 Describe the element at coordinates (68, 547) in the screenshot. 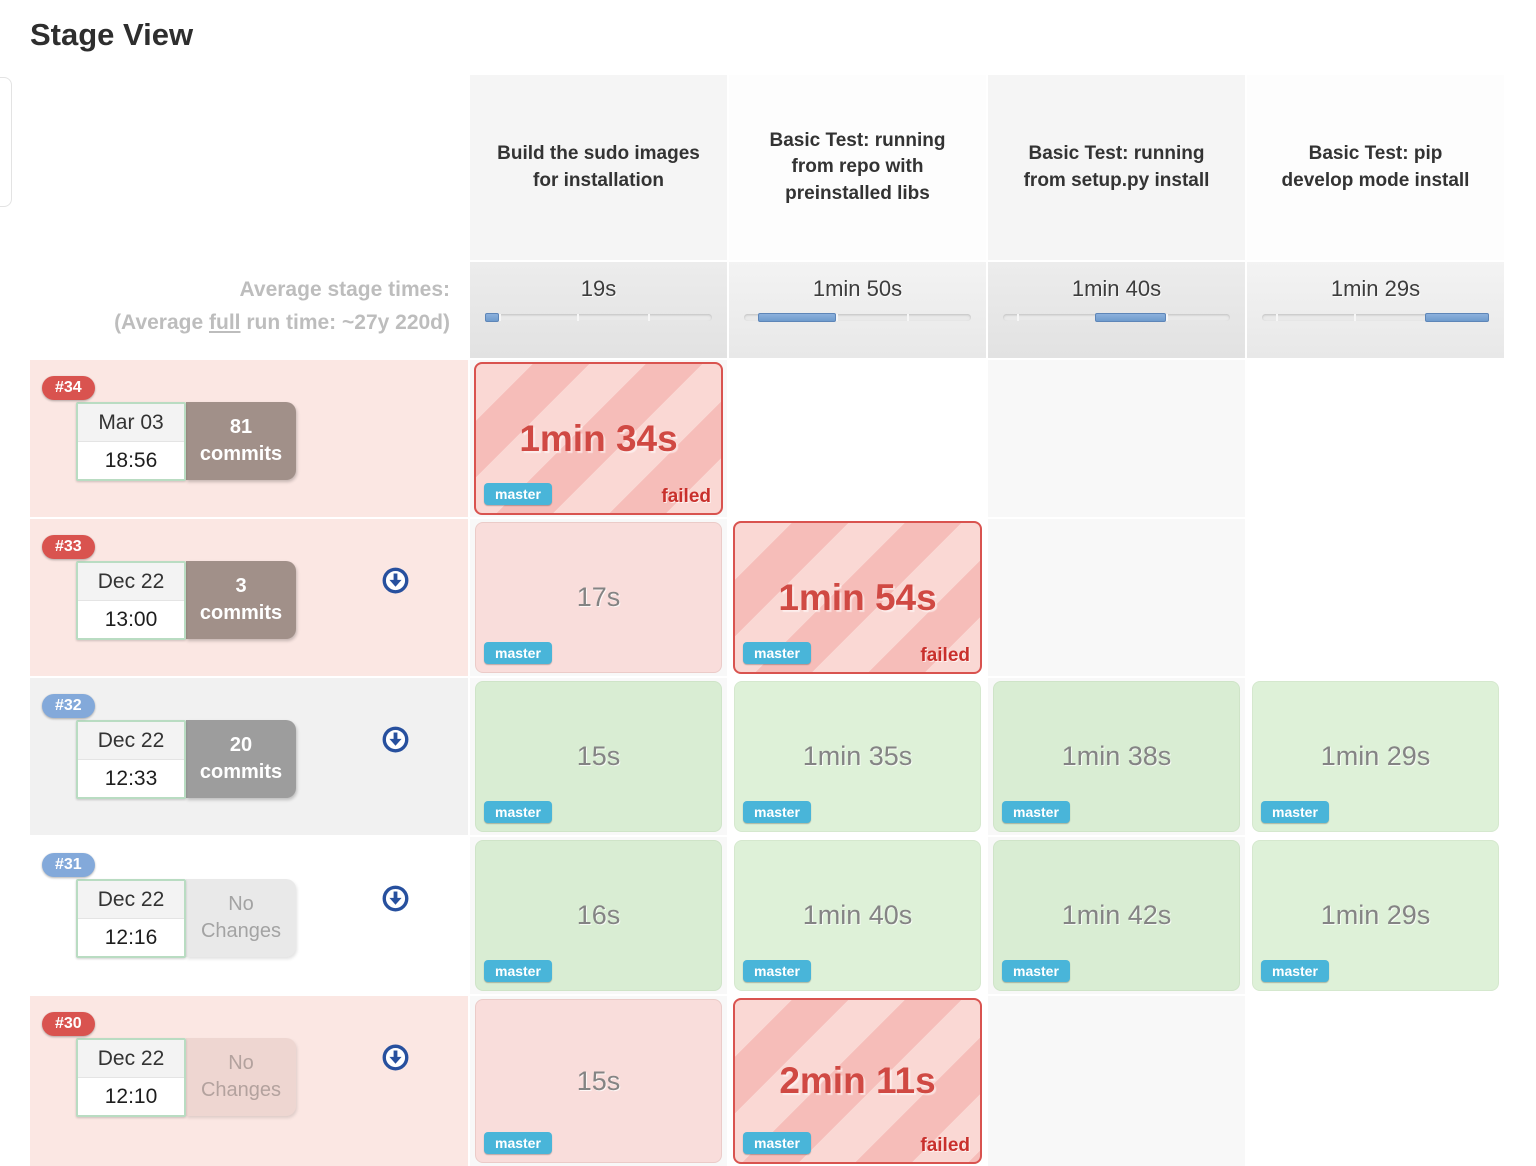

I see `build-number-badge: #33` at that location.